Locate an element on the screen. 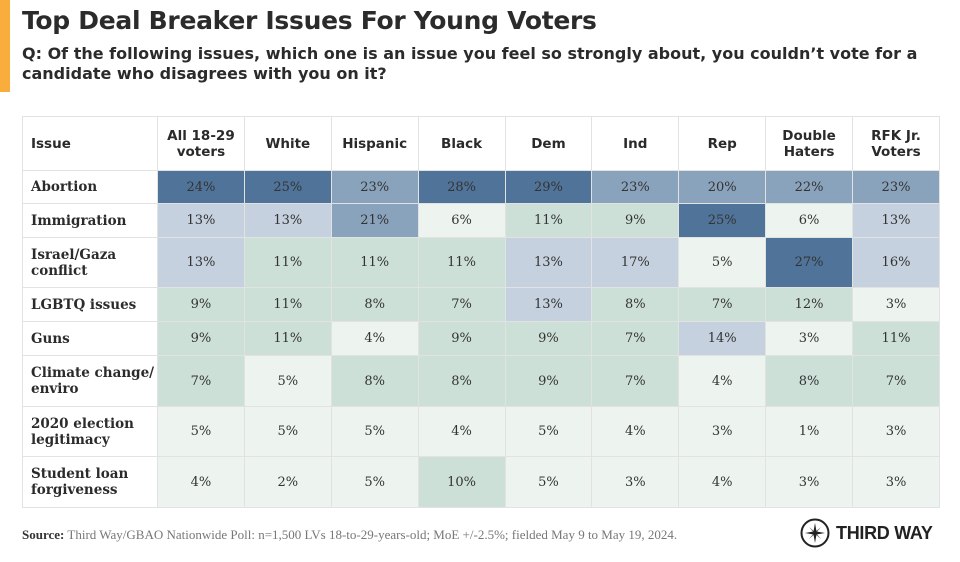 This screenshot has width=960, height=562. accent-bar is located at coordinates (5, 46).